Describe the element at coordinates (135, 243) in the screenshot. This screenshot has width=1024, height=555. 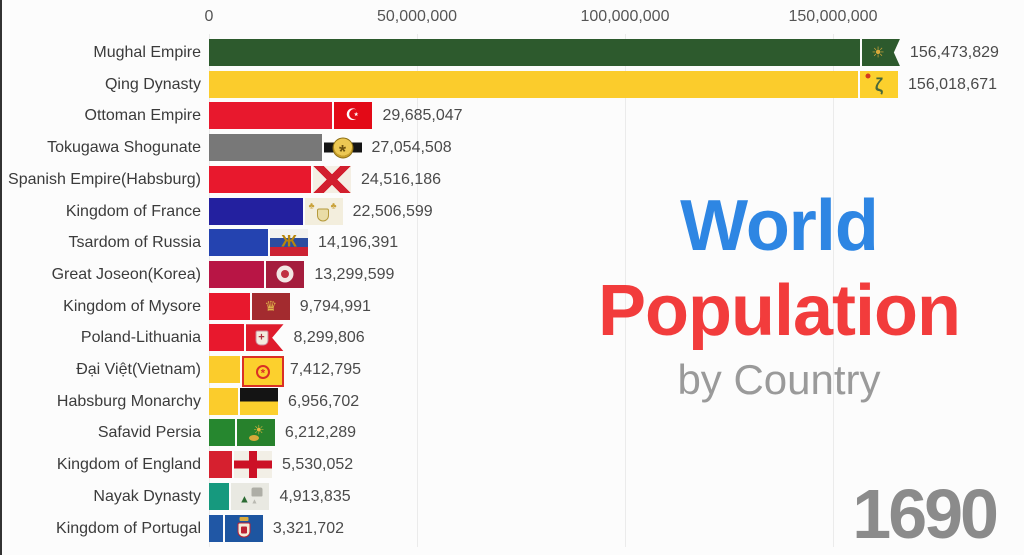
I see `bar-category-label: Tsardom of Russia` at that location.